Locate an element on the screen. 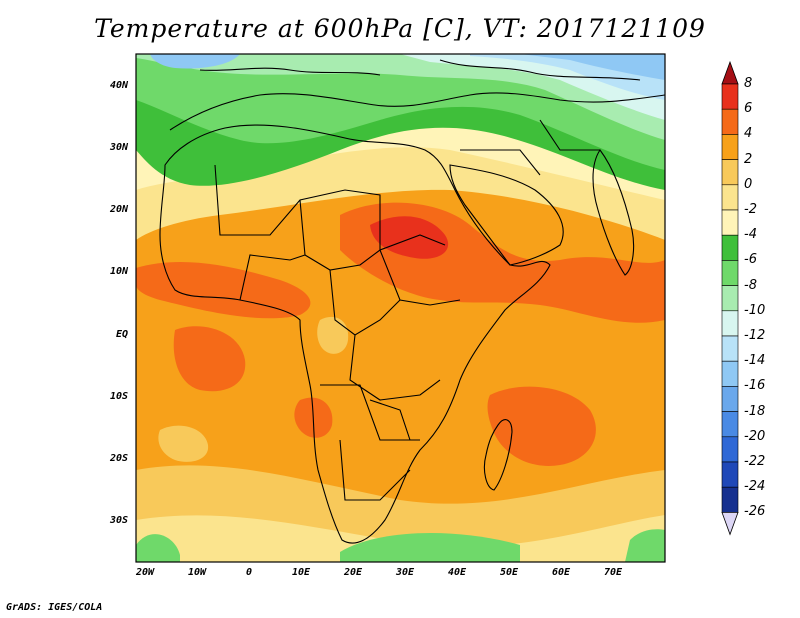 The height and width of the screenshot is (618, 800). lat-label-40n: 40N is located at coordinates (118, 85).